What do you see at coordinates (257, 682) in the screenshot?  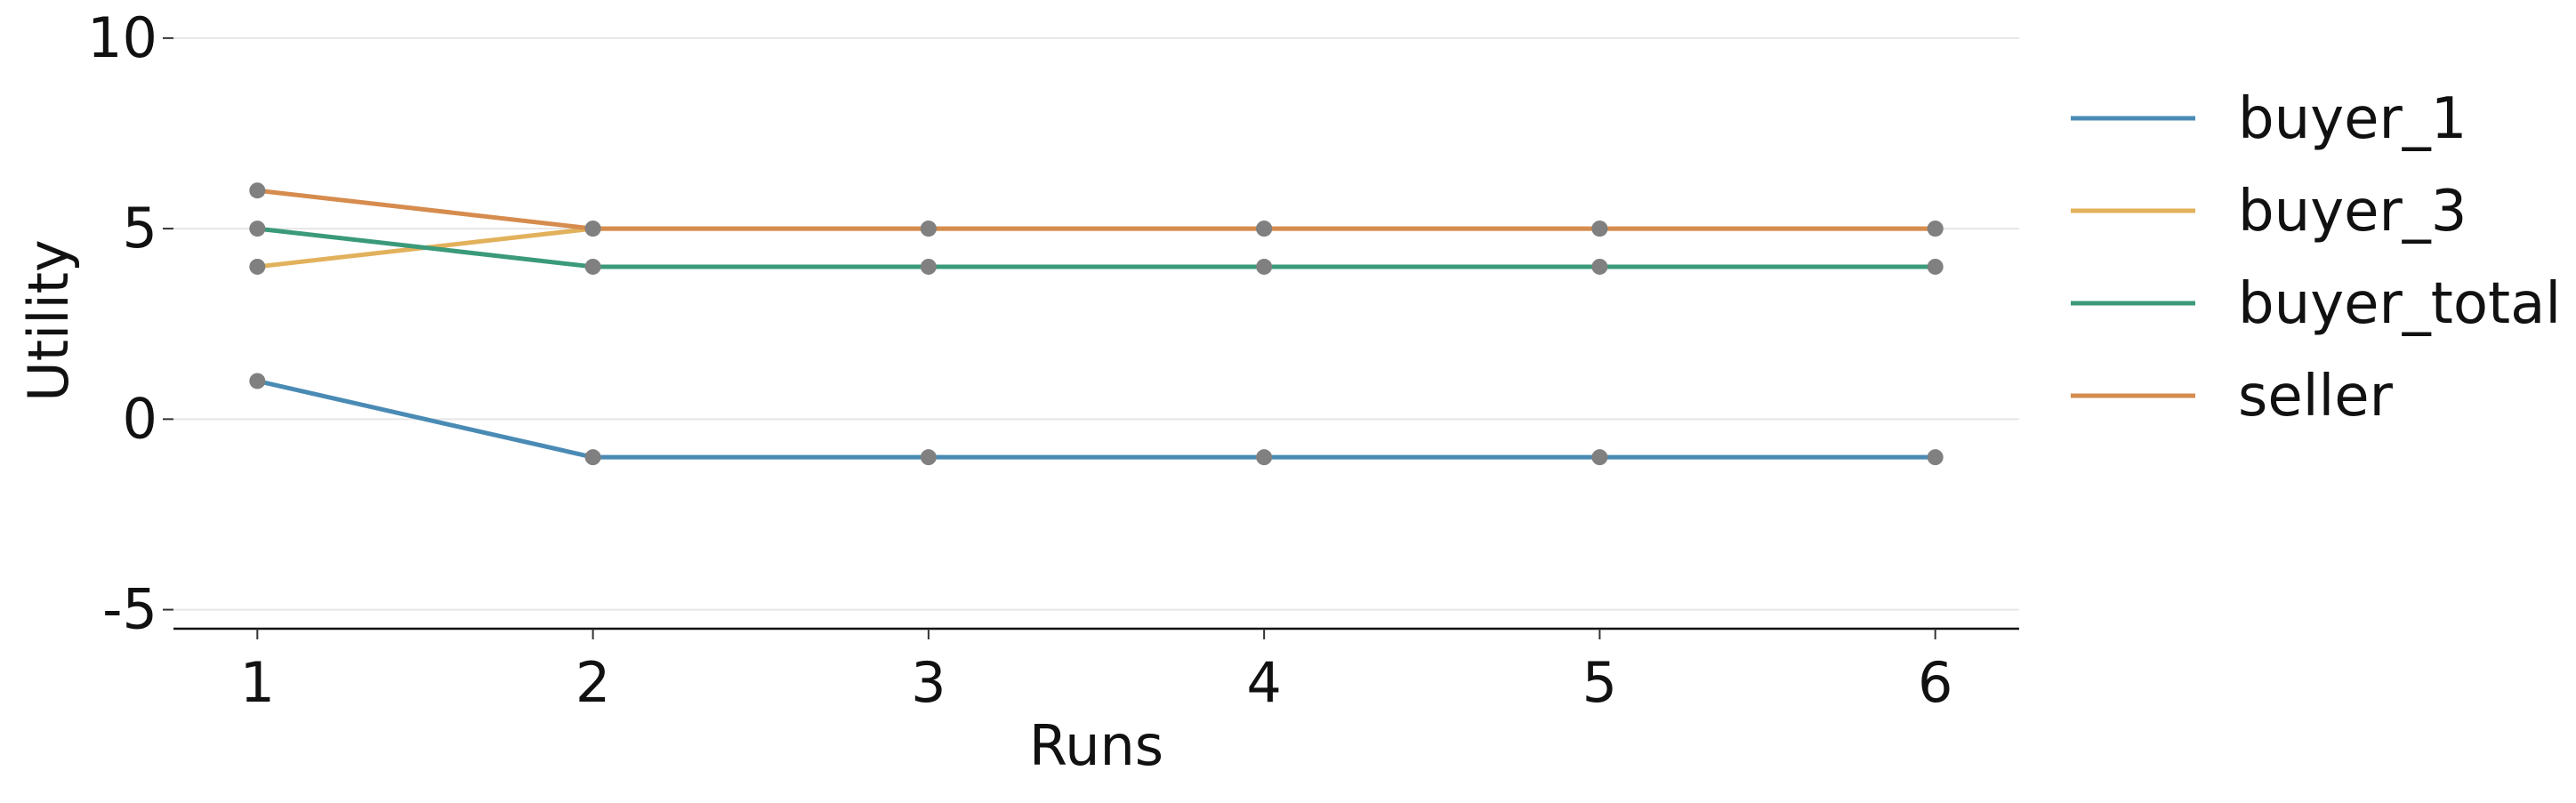 I see `x-tick-label: 1` at bounding box center [257, 682].